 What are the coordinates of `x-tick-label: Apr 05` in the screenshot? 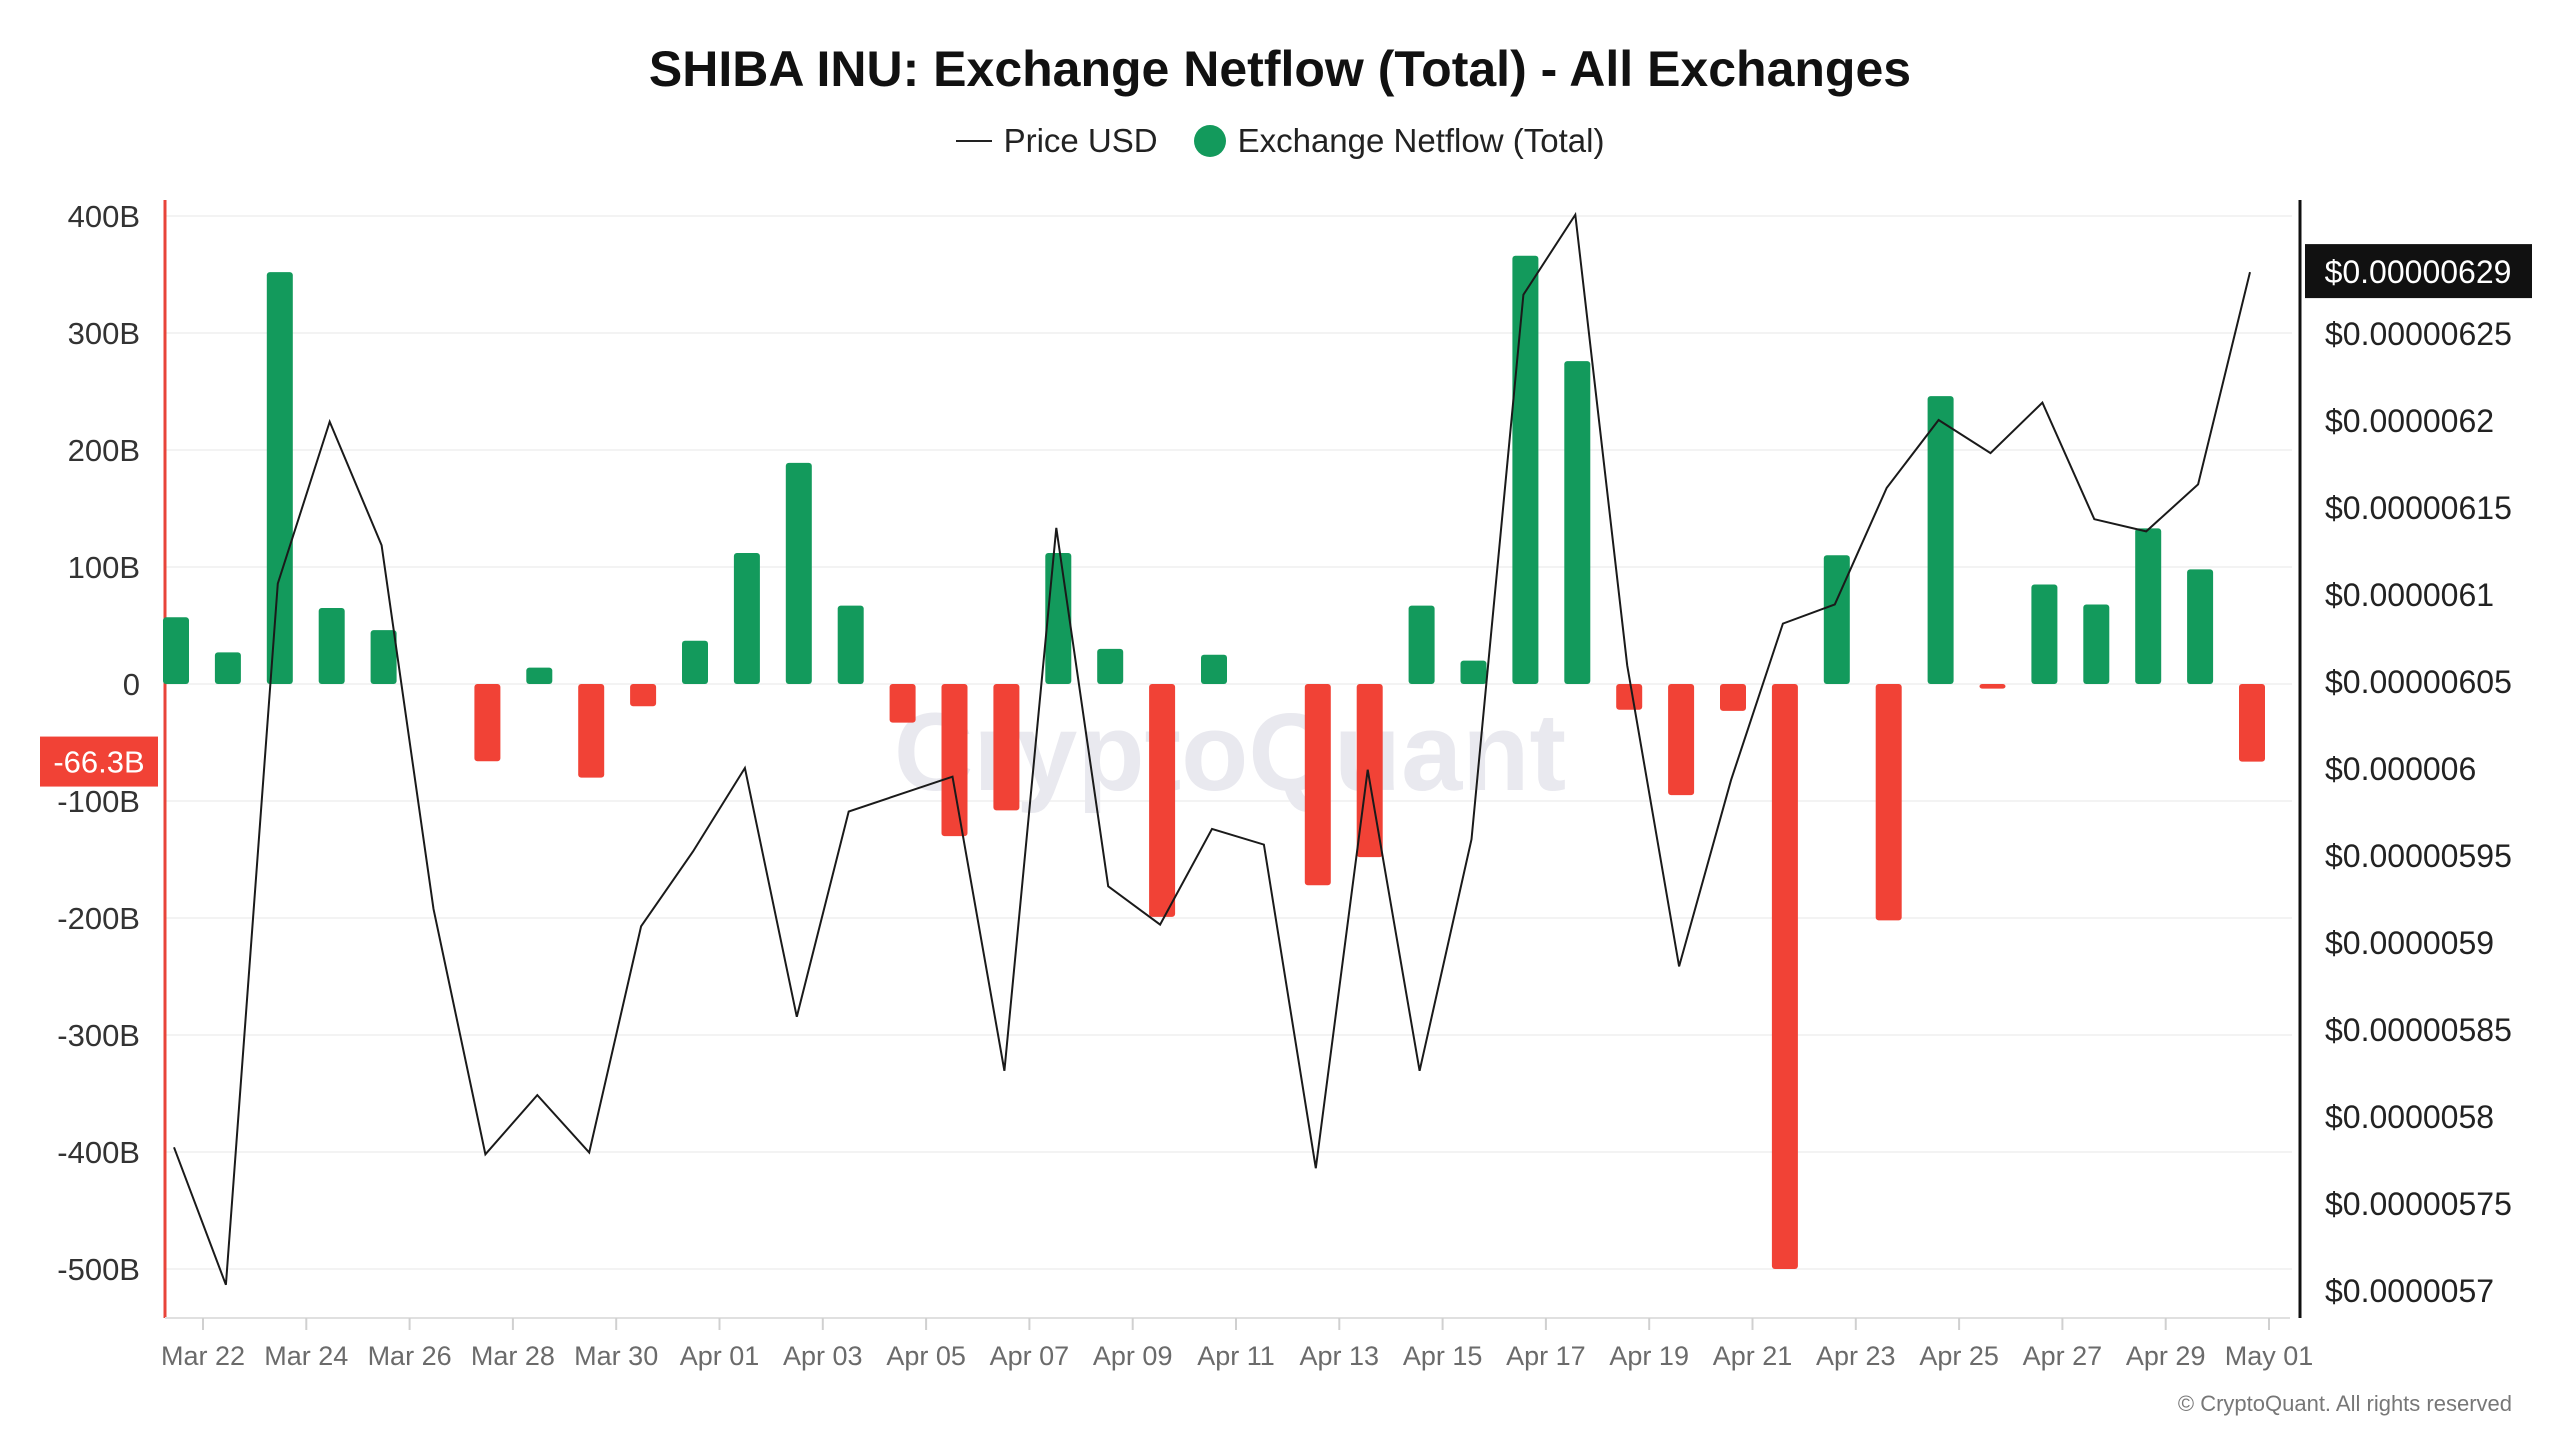 It's located at (926, 1356).